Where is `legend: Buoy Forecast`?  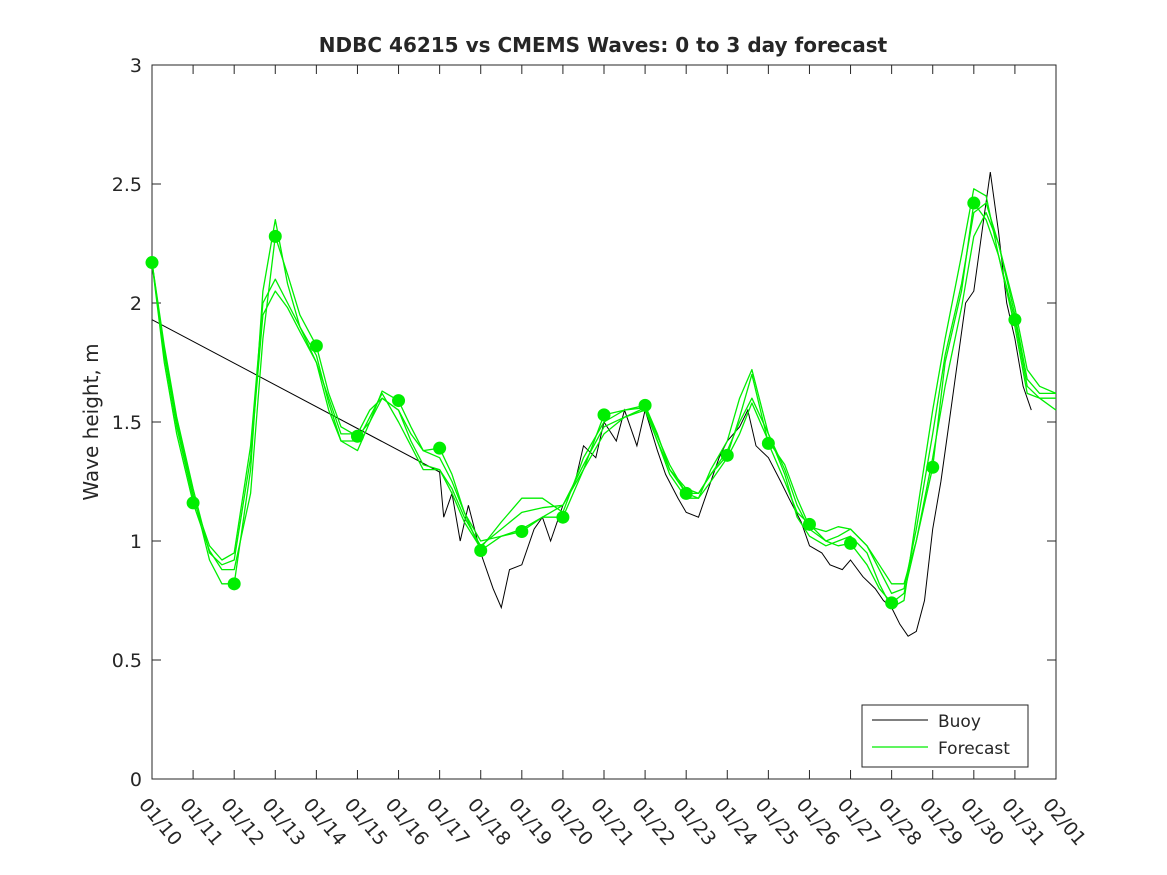 legend: Buoy Forecast is located at coordinates (945, 736).